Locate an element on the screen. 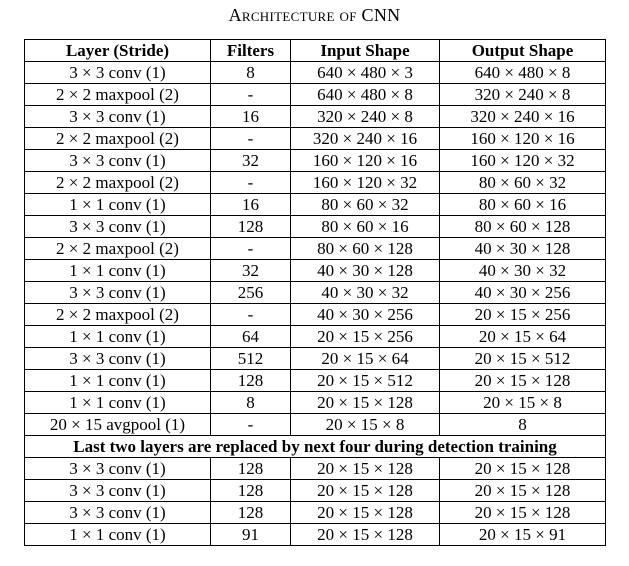 The image size is (629, 566). filters-cell: 8 is located at coordinates (250, 402).